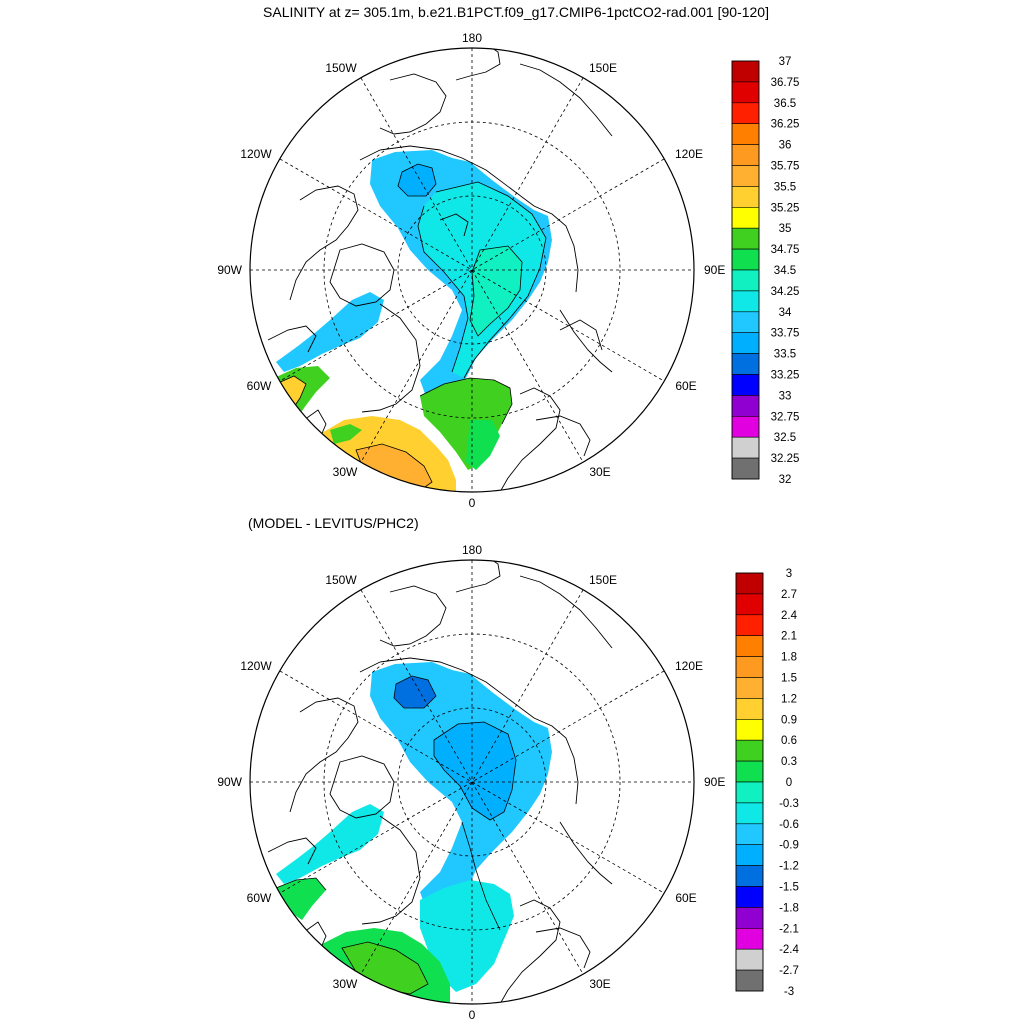  Describe the element at coordinates (689, 154) in the screenshot. I see `top-label-120e: 120E` at that location.